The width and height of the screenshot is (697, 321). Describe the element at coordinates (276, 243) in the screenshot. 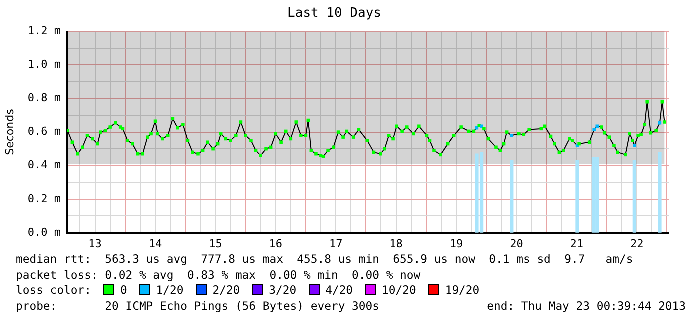

I see `x-tick-label: 16` at that location.